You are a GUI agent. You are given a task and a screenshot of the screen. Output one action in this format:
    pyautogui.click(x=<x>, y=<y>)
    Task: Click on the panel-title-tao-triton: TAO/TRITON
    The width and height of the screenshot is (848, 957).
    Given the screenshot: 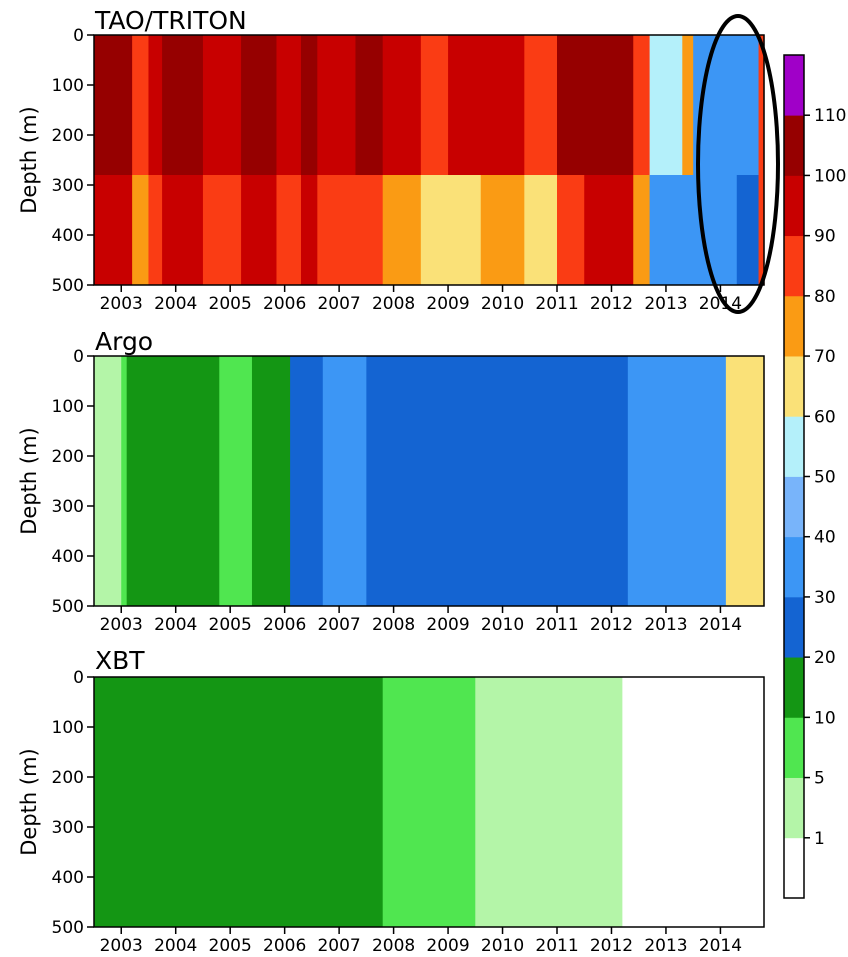 What is the action you would take?
    pyautogui.click(x=170, y=20)
    